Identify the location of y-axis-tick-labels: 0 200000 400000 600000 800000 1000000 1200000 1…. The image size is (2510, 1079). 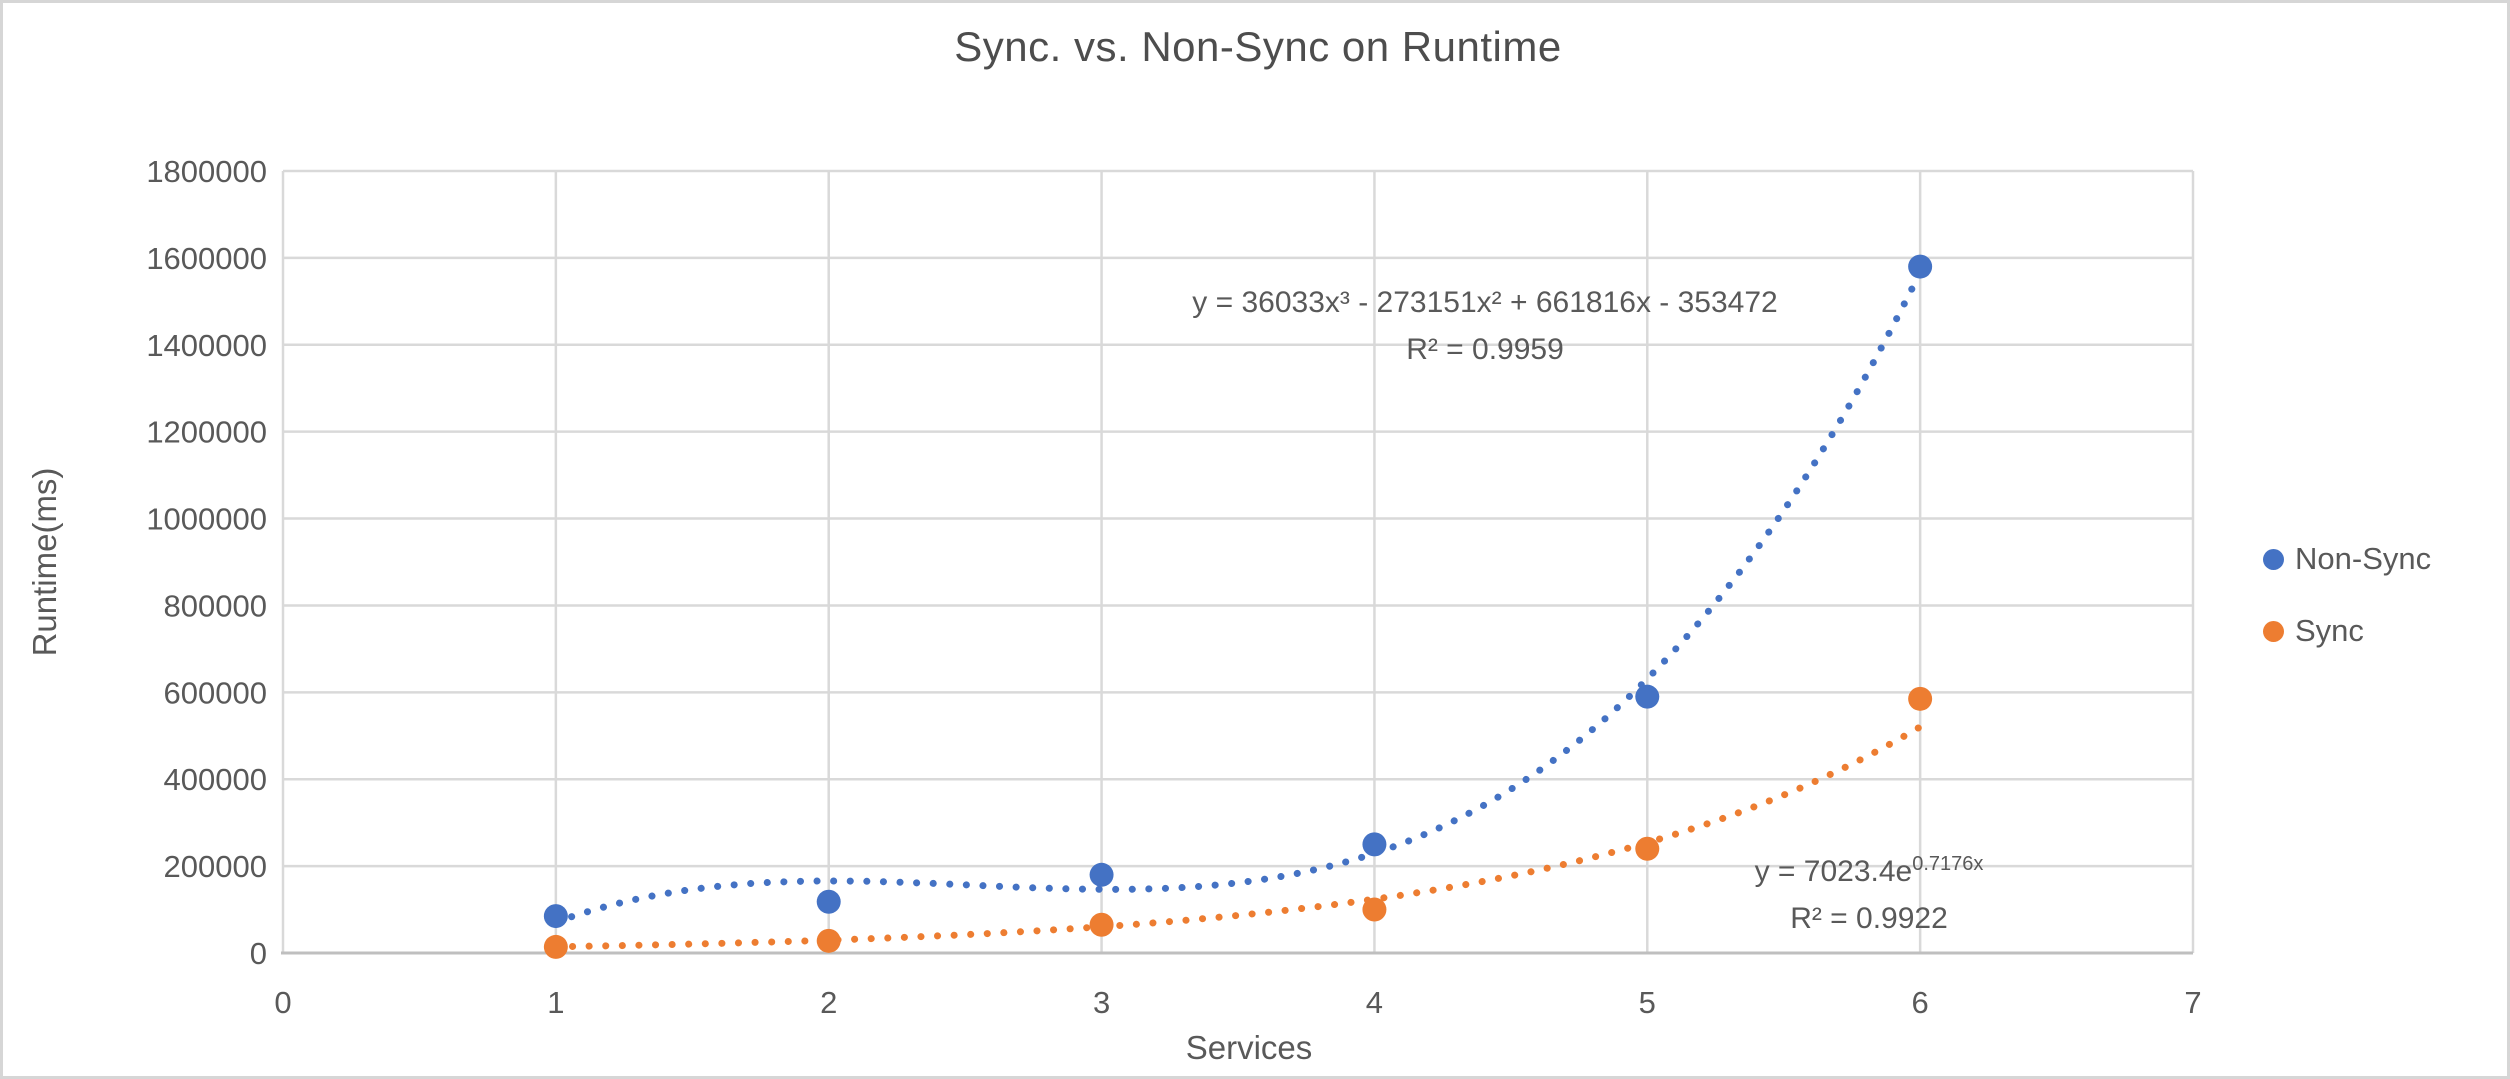
(206, 562).